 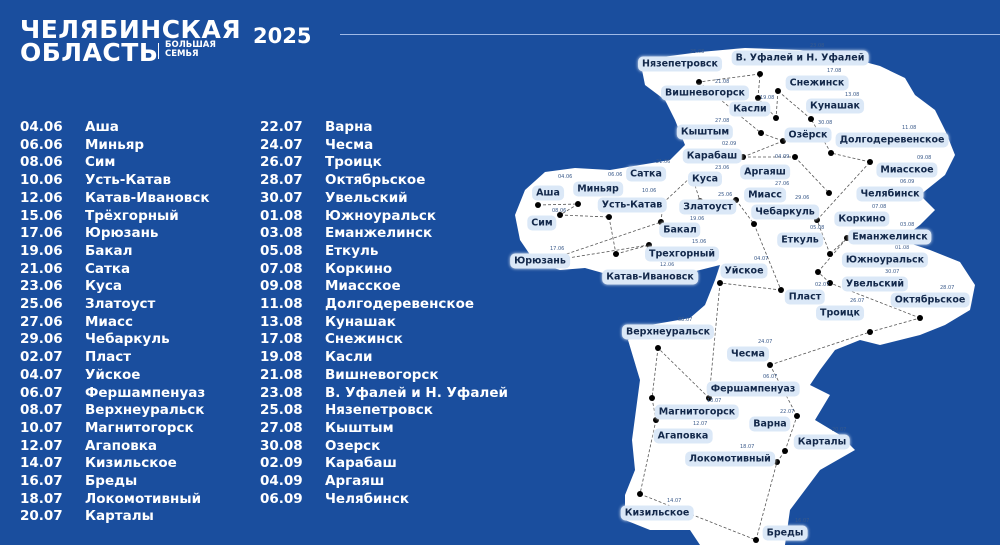 I want to click on city-date: 27.08, so click(x=722, y=120).